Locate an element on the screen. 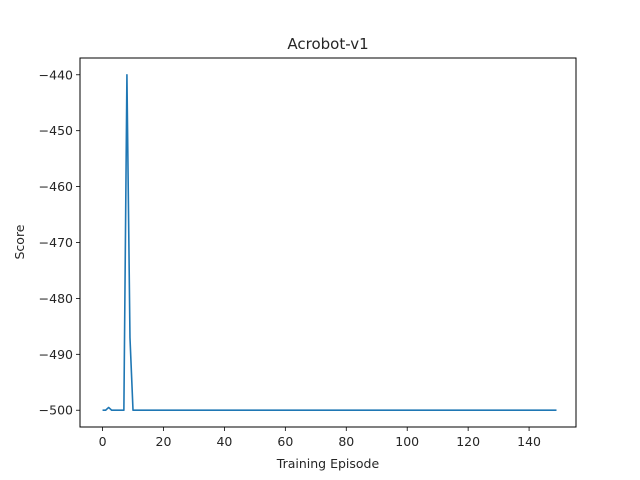 The width and height of the screenshot is (640, 480). y-axis-ticks: −500 −490 −480 −470 −460 −450 −440 is located at coordinates (59, 242).